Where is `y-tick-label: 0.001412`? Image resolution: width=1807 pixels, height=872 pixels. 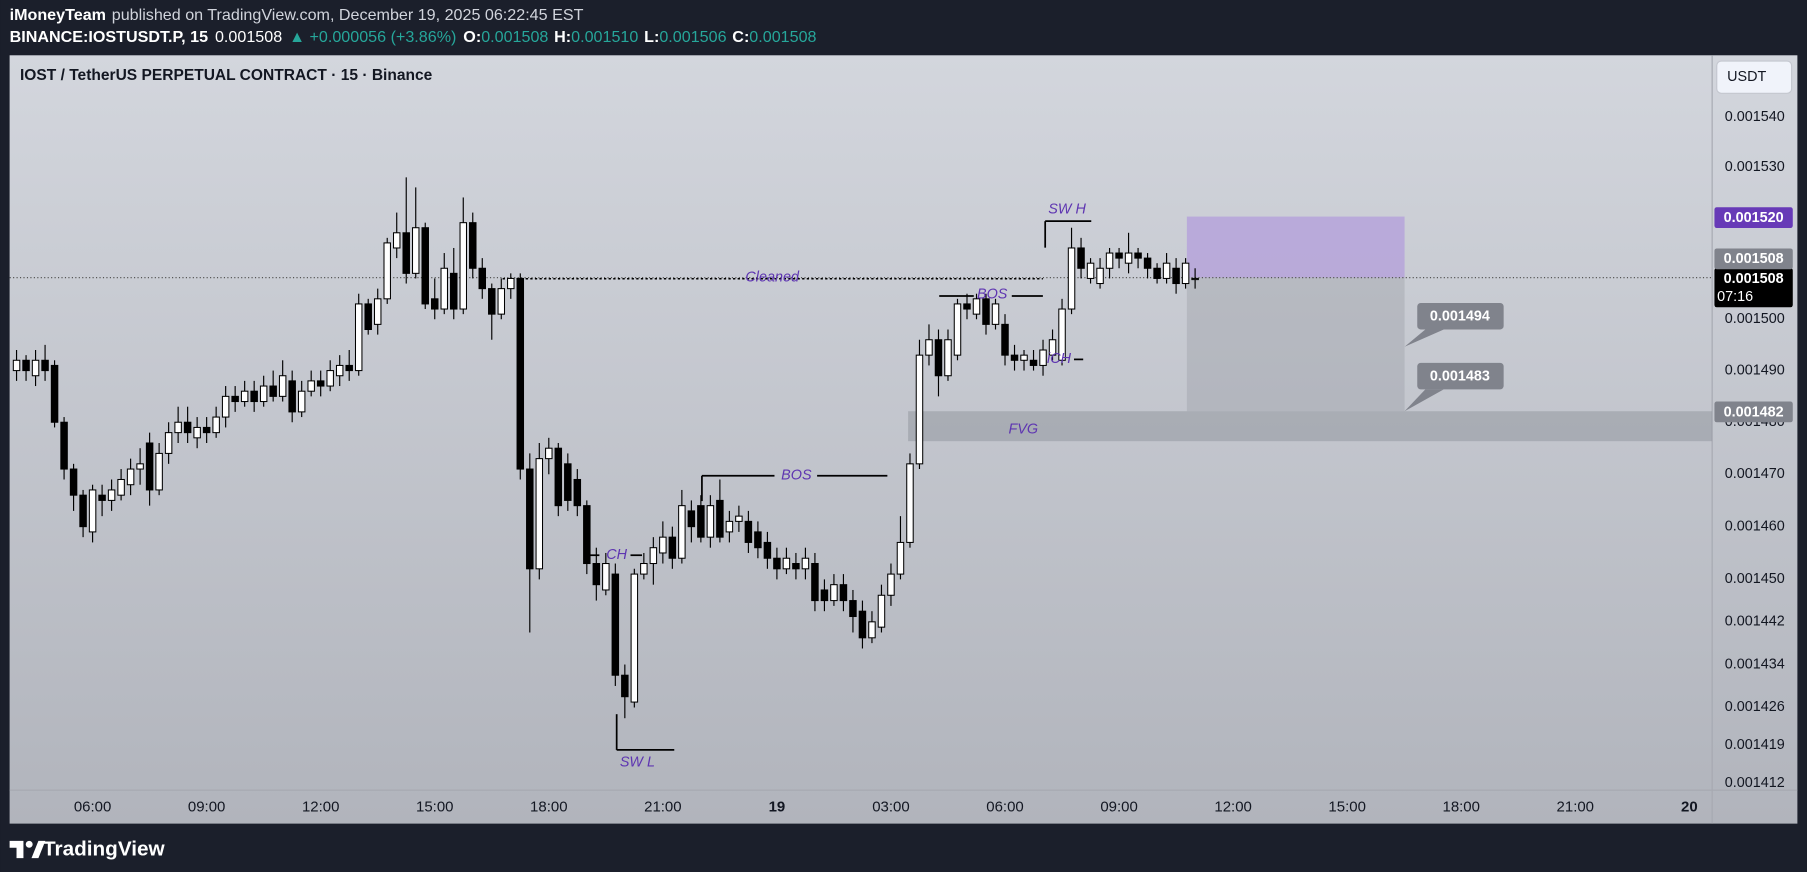 y-tick-label: 0.001412 is located at coordinates (1755, 783).